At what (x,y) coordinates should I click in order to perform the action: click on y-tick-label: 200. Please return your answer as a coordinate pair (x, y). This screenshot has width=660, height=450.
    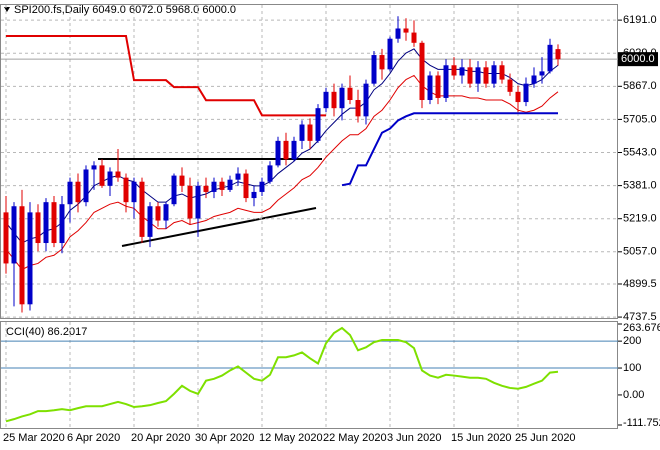
    Looking at the image, I should click on (632, 341).